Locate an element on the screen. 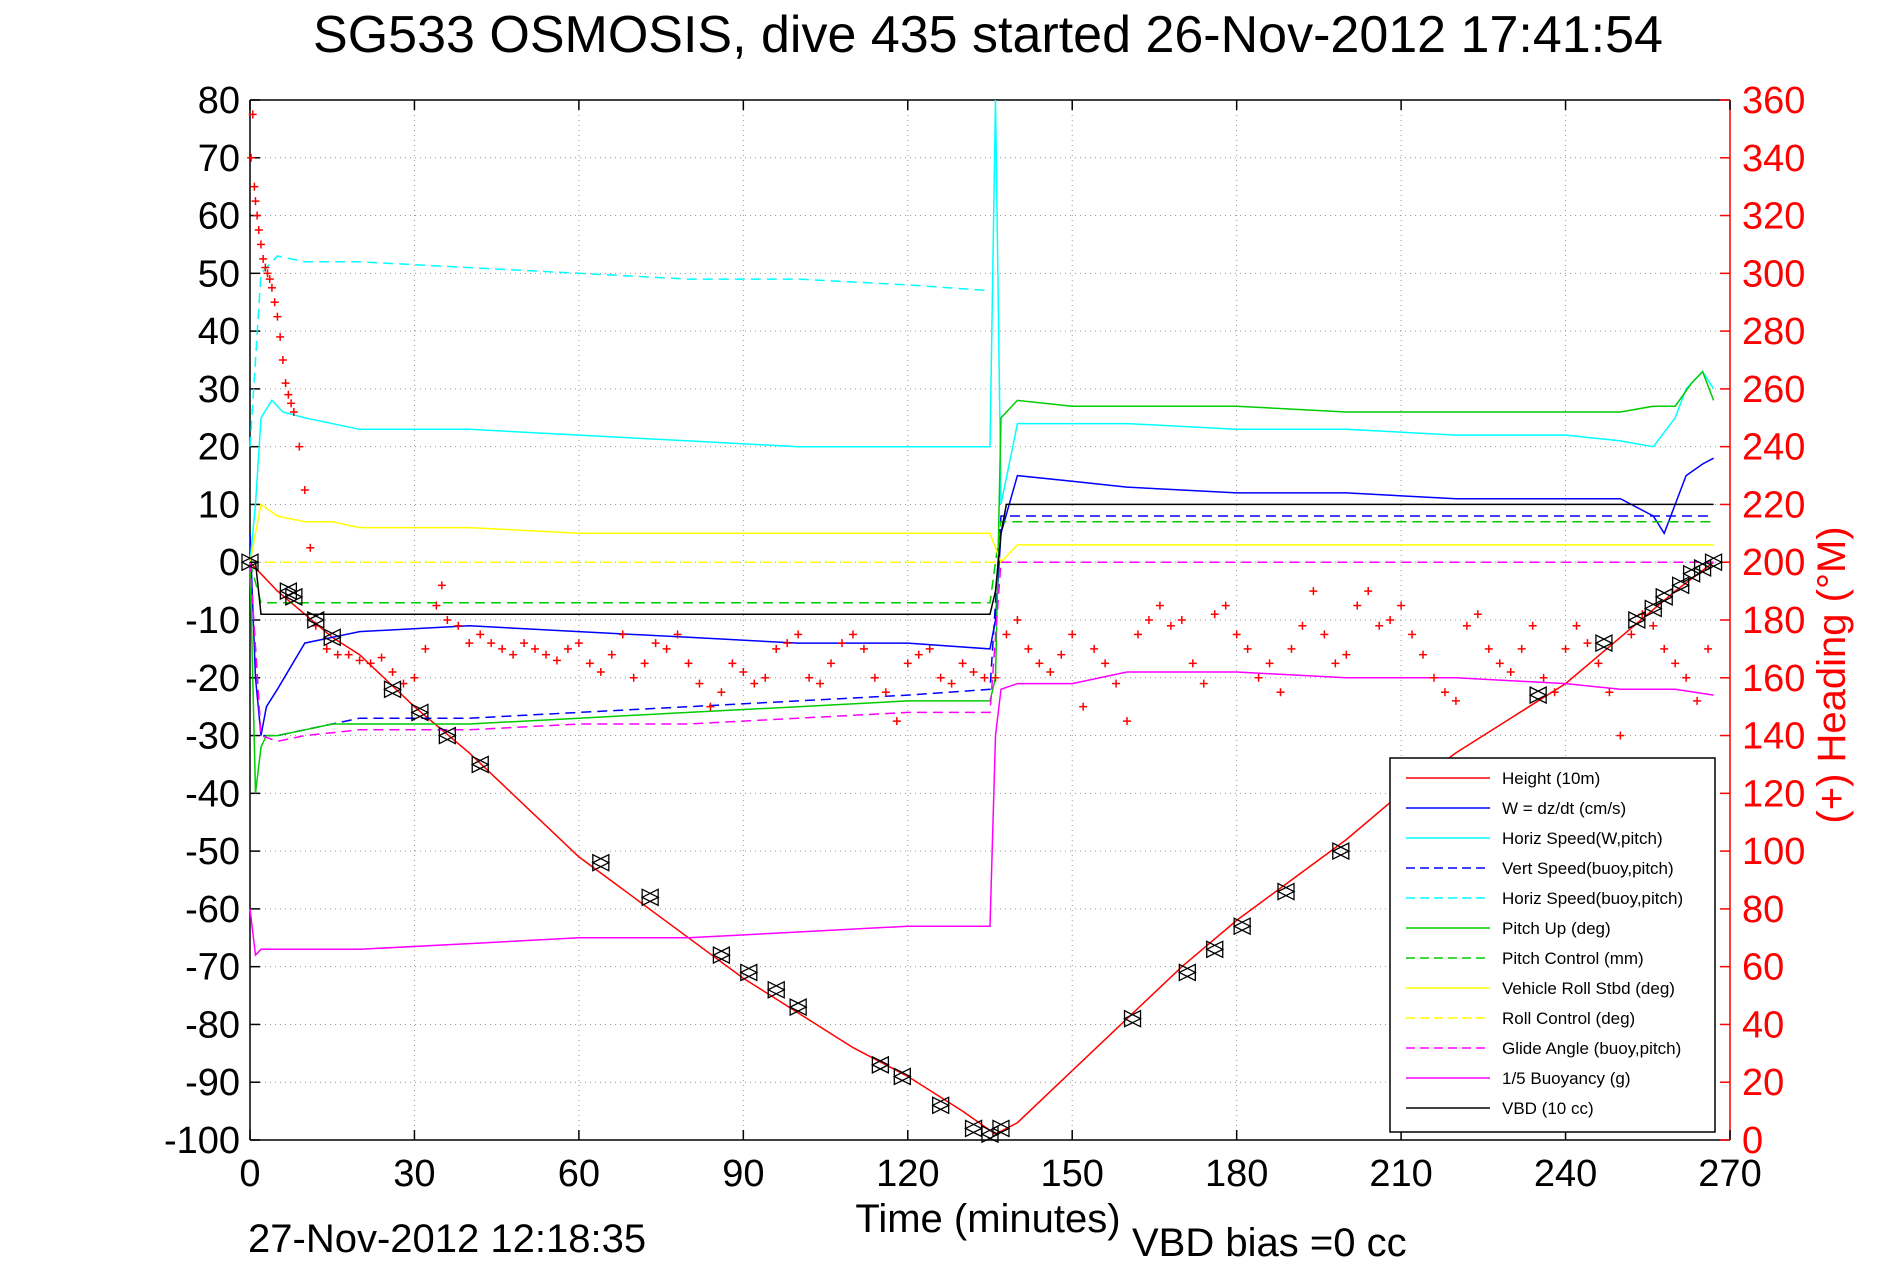 The height and width of the screenshot is (1262, 1891). y2-tick-label: 280 is located at coordinates (1773, 332).